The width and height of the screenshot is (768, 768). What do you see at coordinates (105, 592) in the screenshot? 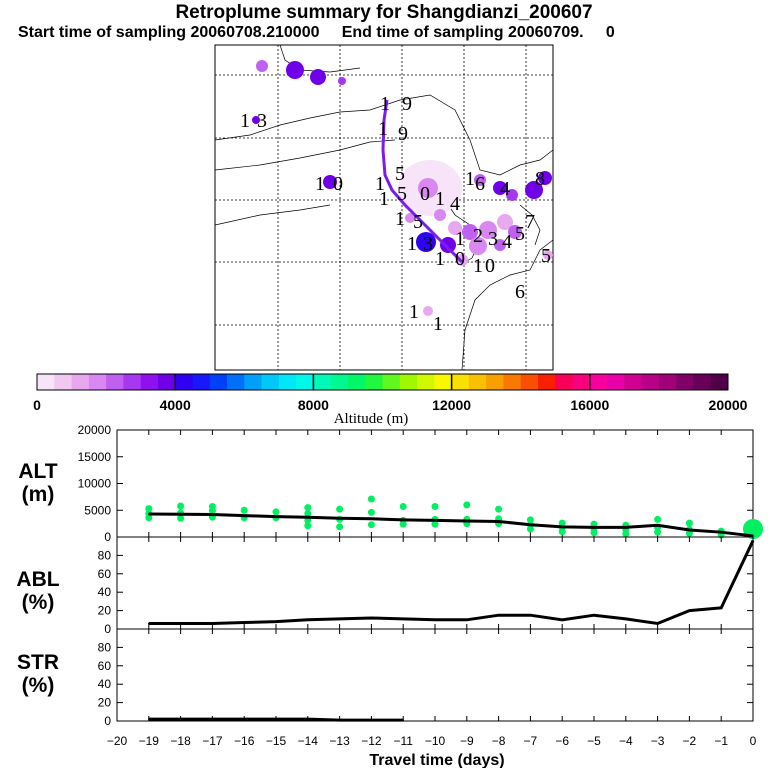
I see `y-tick-label: 40` at bounding box center [105, 592].